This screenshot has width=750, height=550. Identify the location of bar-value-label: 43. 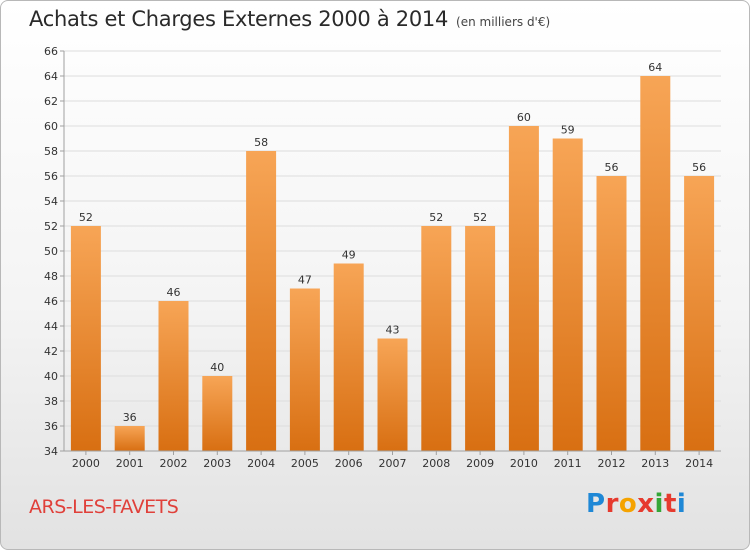
(393, 330).